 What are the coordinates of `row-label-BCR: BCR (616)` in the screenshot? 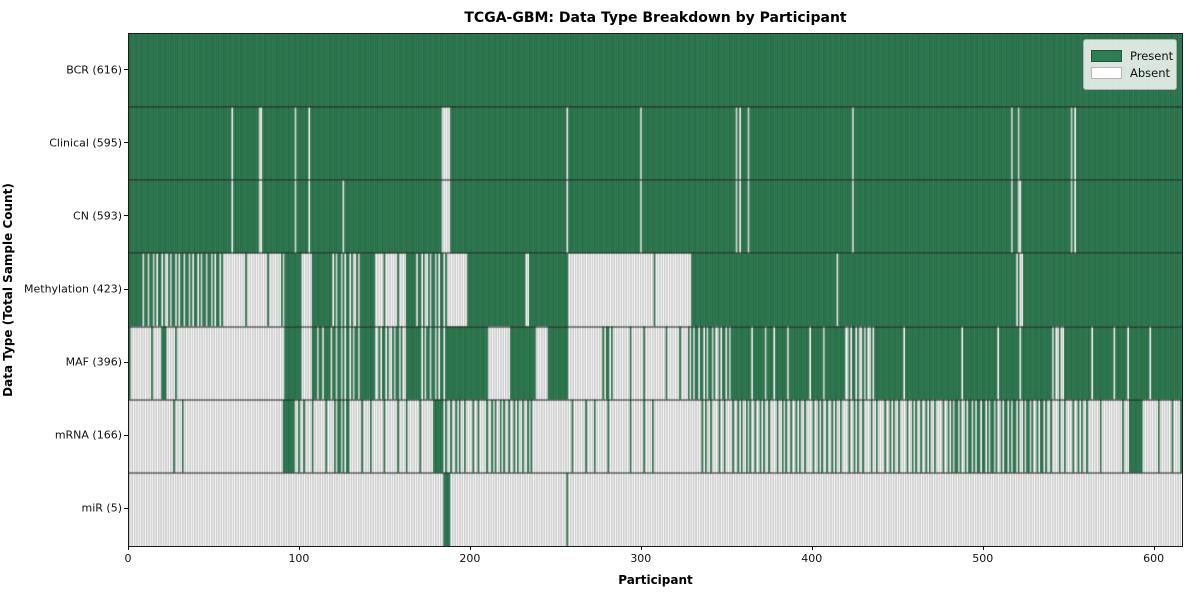 It's located at (94, 70).